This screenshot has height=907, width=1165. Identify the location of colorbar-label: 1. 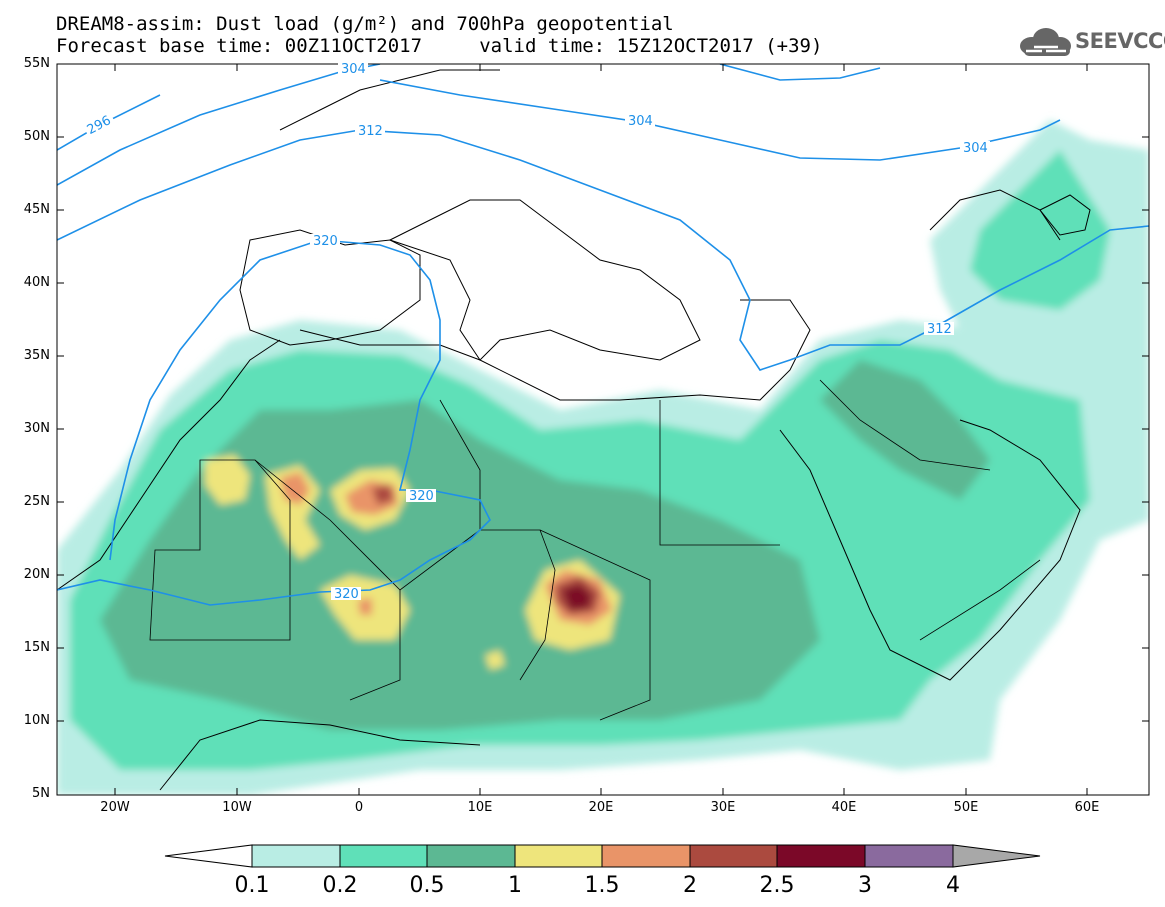
(515, 885).